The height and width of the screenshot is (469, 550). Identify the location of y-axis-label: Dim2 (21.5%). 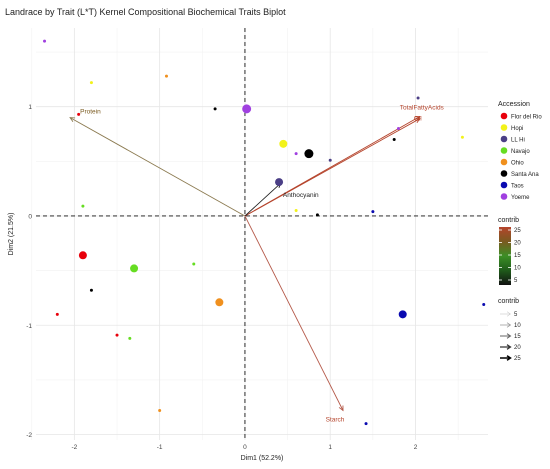
(11, 234).